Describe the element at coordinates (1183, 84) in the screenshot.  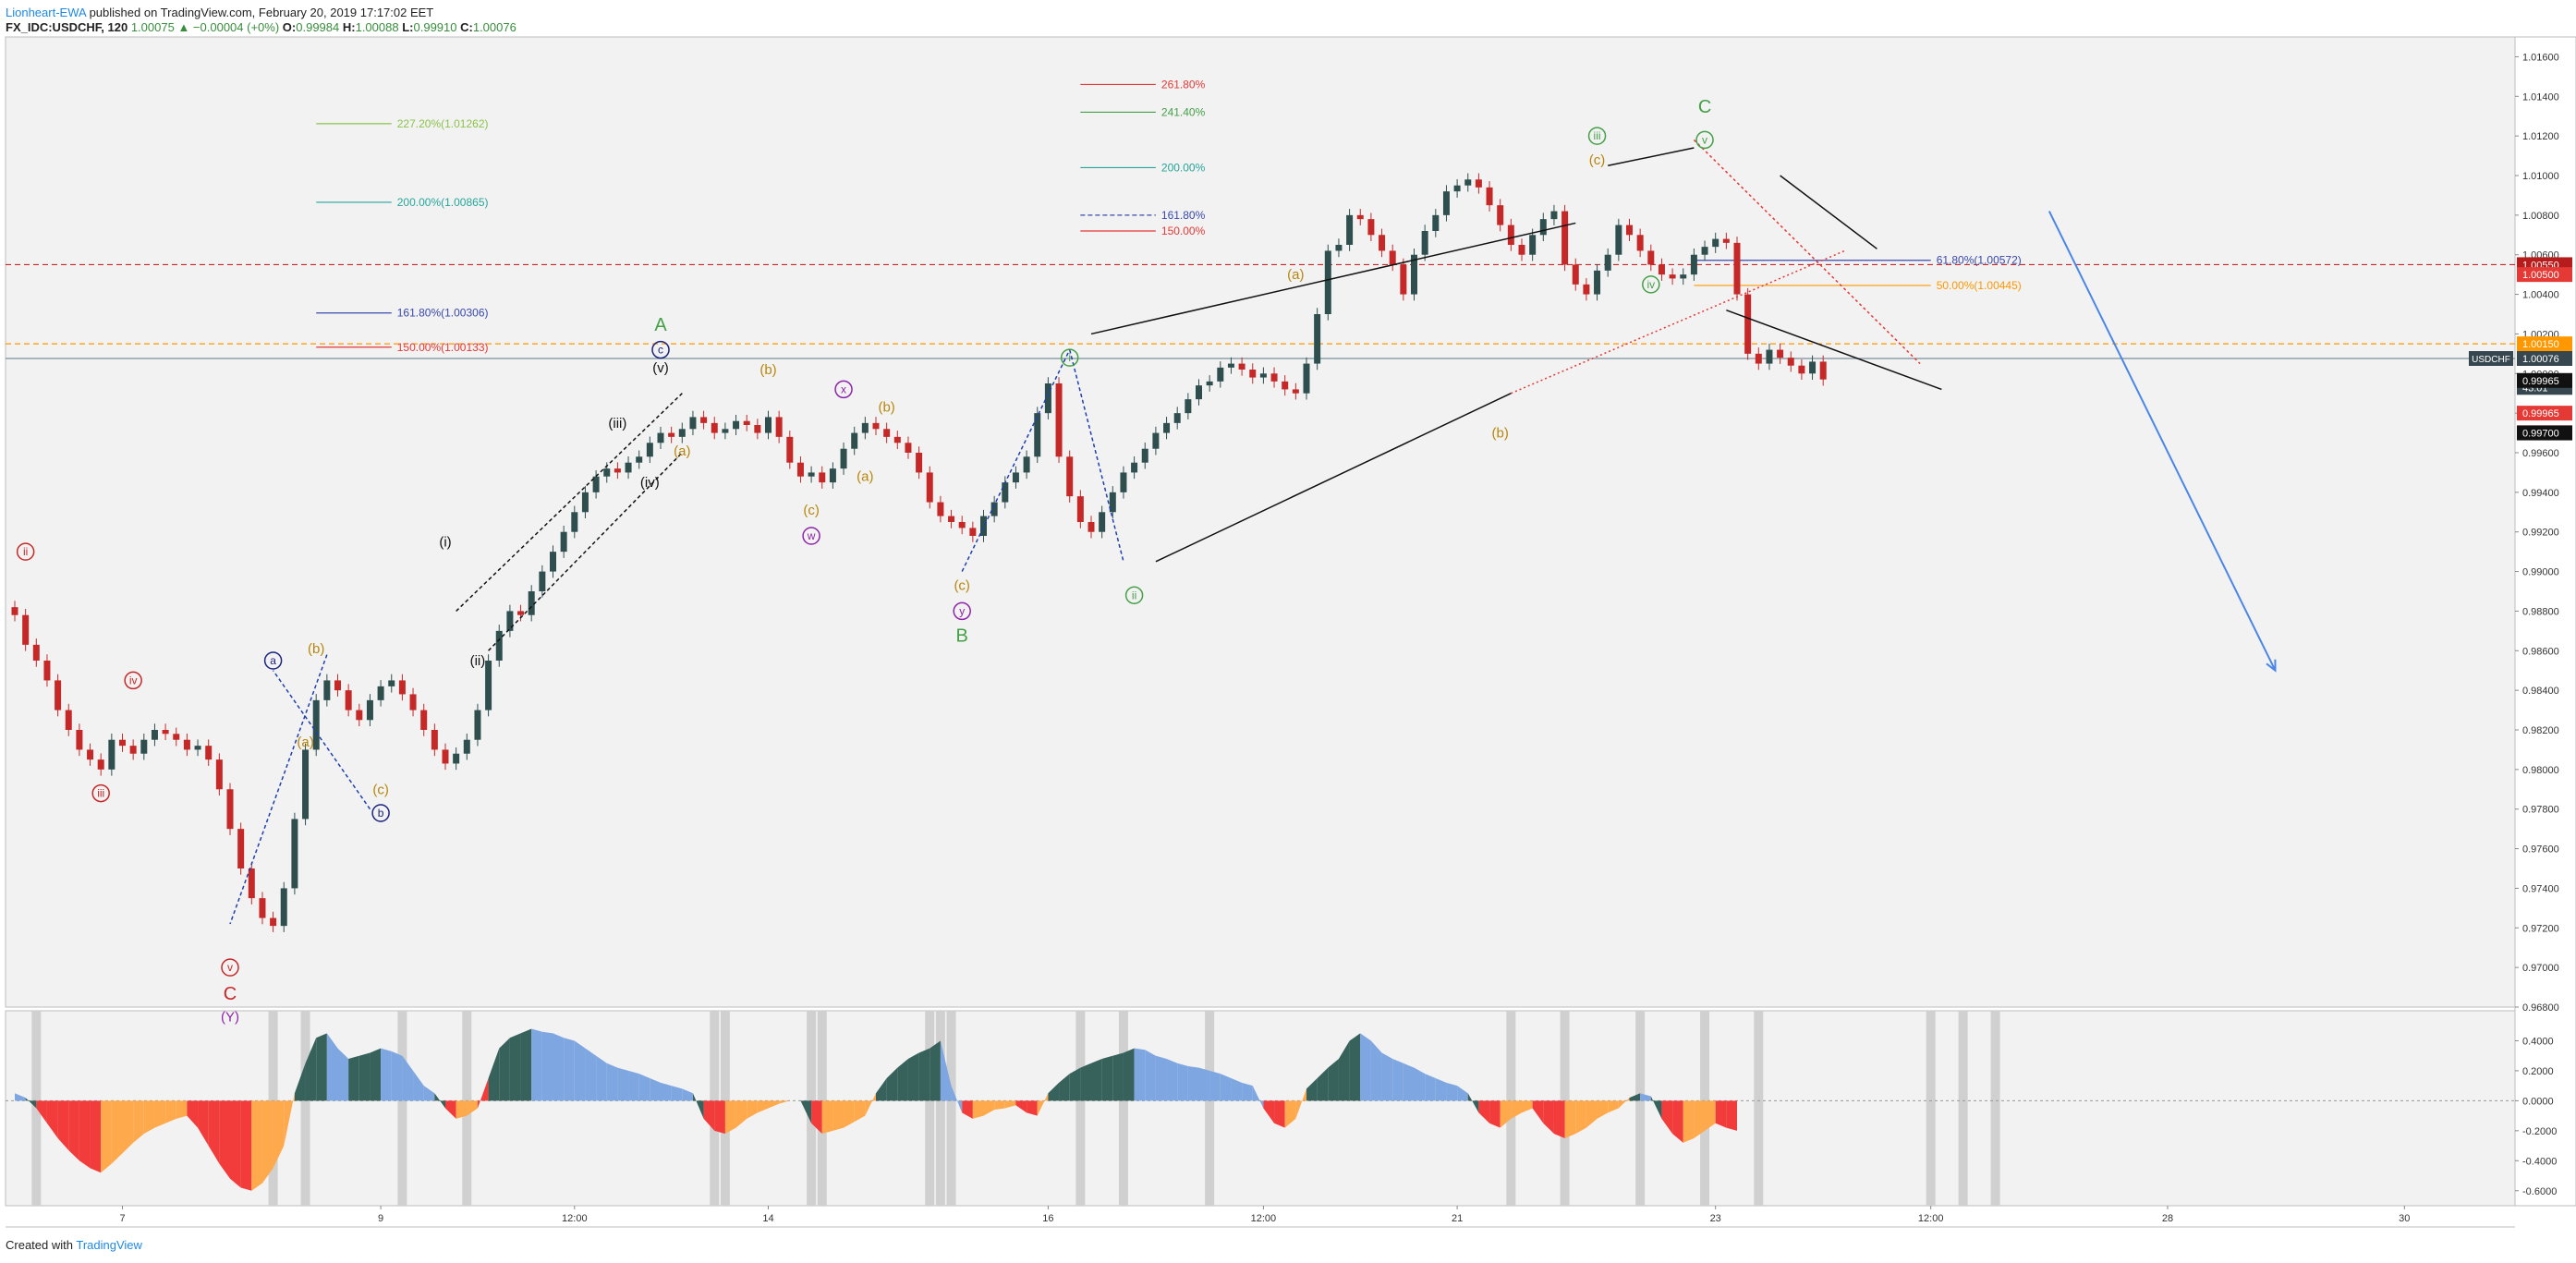
I see `fib-level-label: 261.80%` at that location.